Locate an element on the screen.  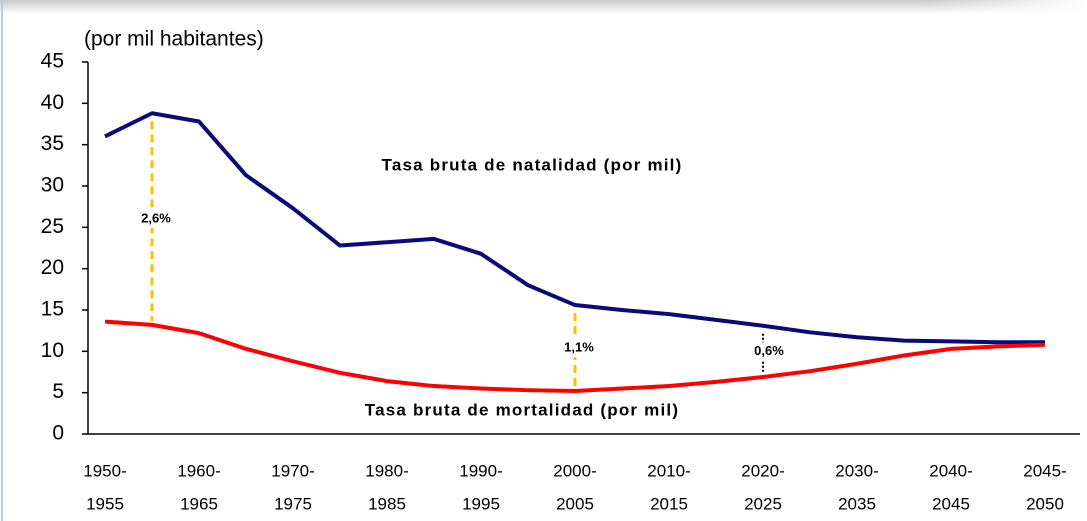
x-tick-label: 2035 is located at coordinates (857, 503).